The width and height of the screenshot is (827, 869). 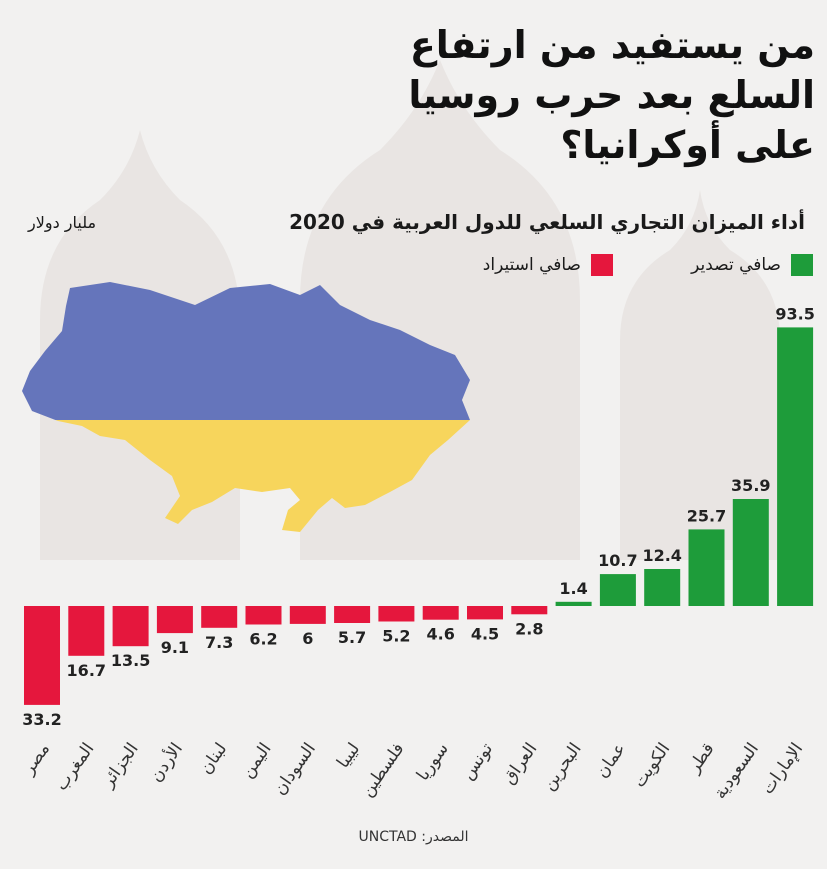 What do you see at coordinates (120, 765) in the screenshot?
I see `category-label-3: الجزائر` at bounding box center [120, 765].